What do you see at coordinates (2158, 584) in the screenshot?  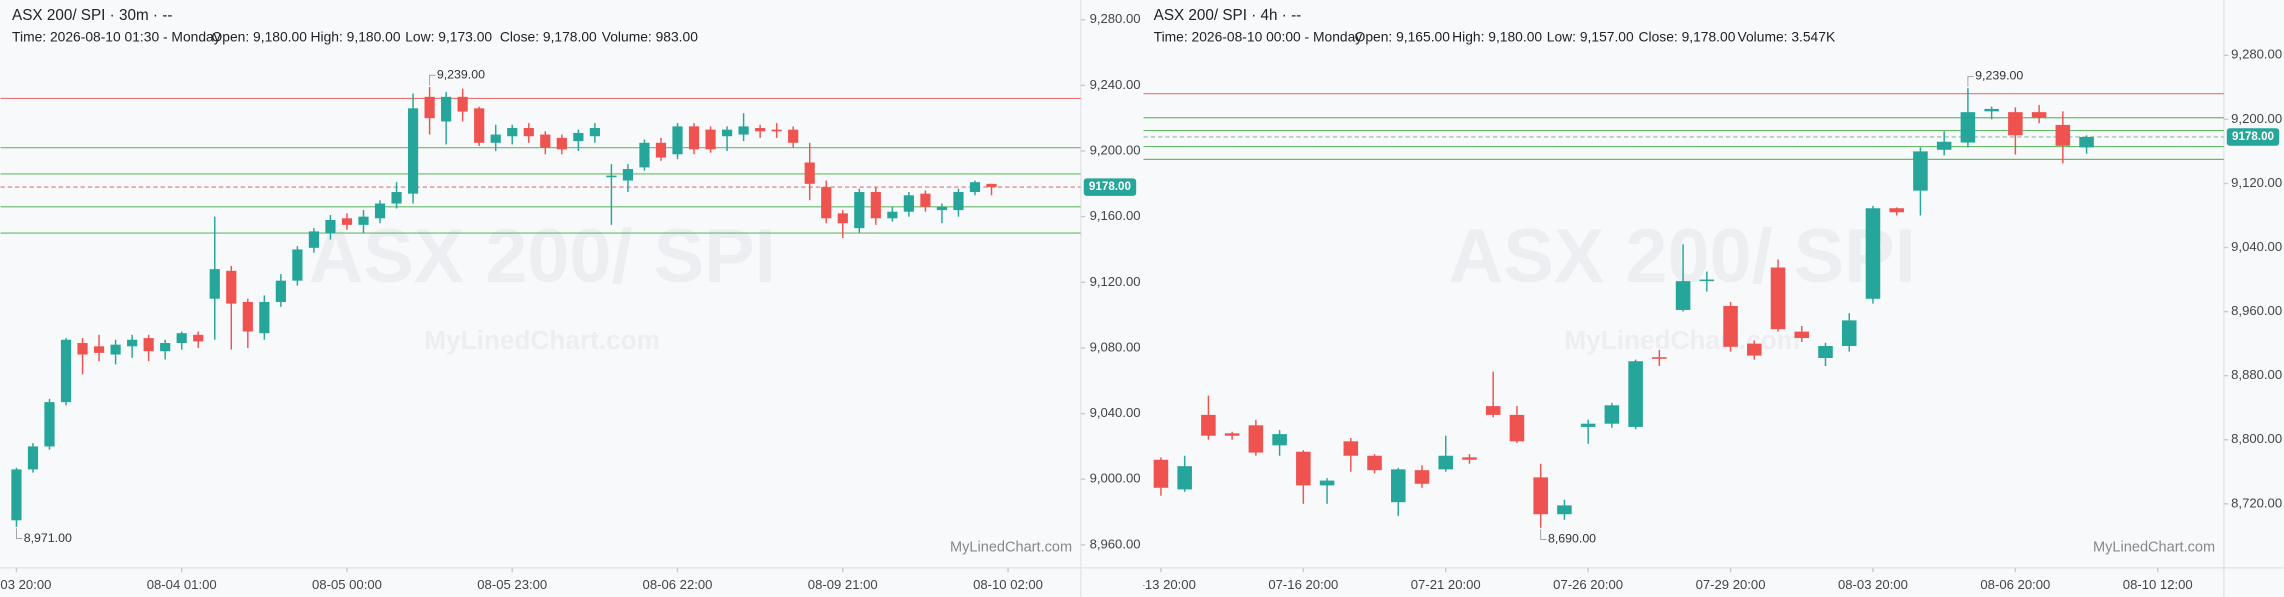 I see `x-tick-label: 08-10 12:00` at bounding box center [2158, 584].